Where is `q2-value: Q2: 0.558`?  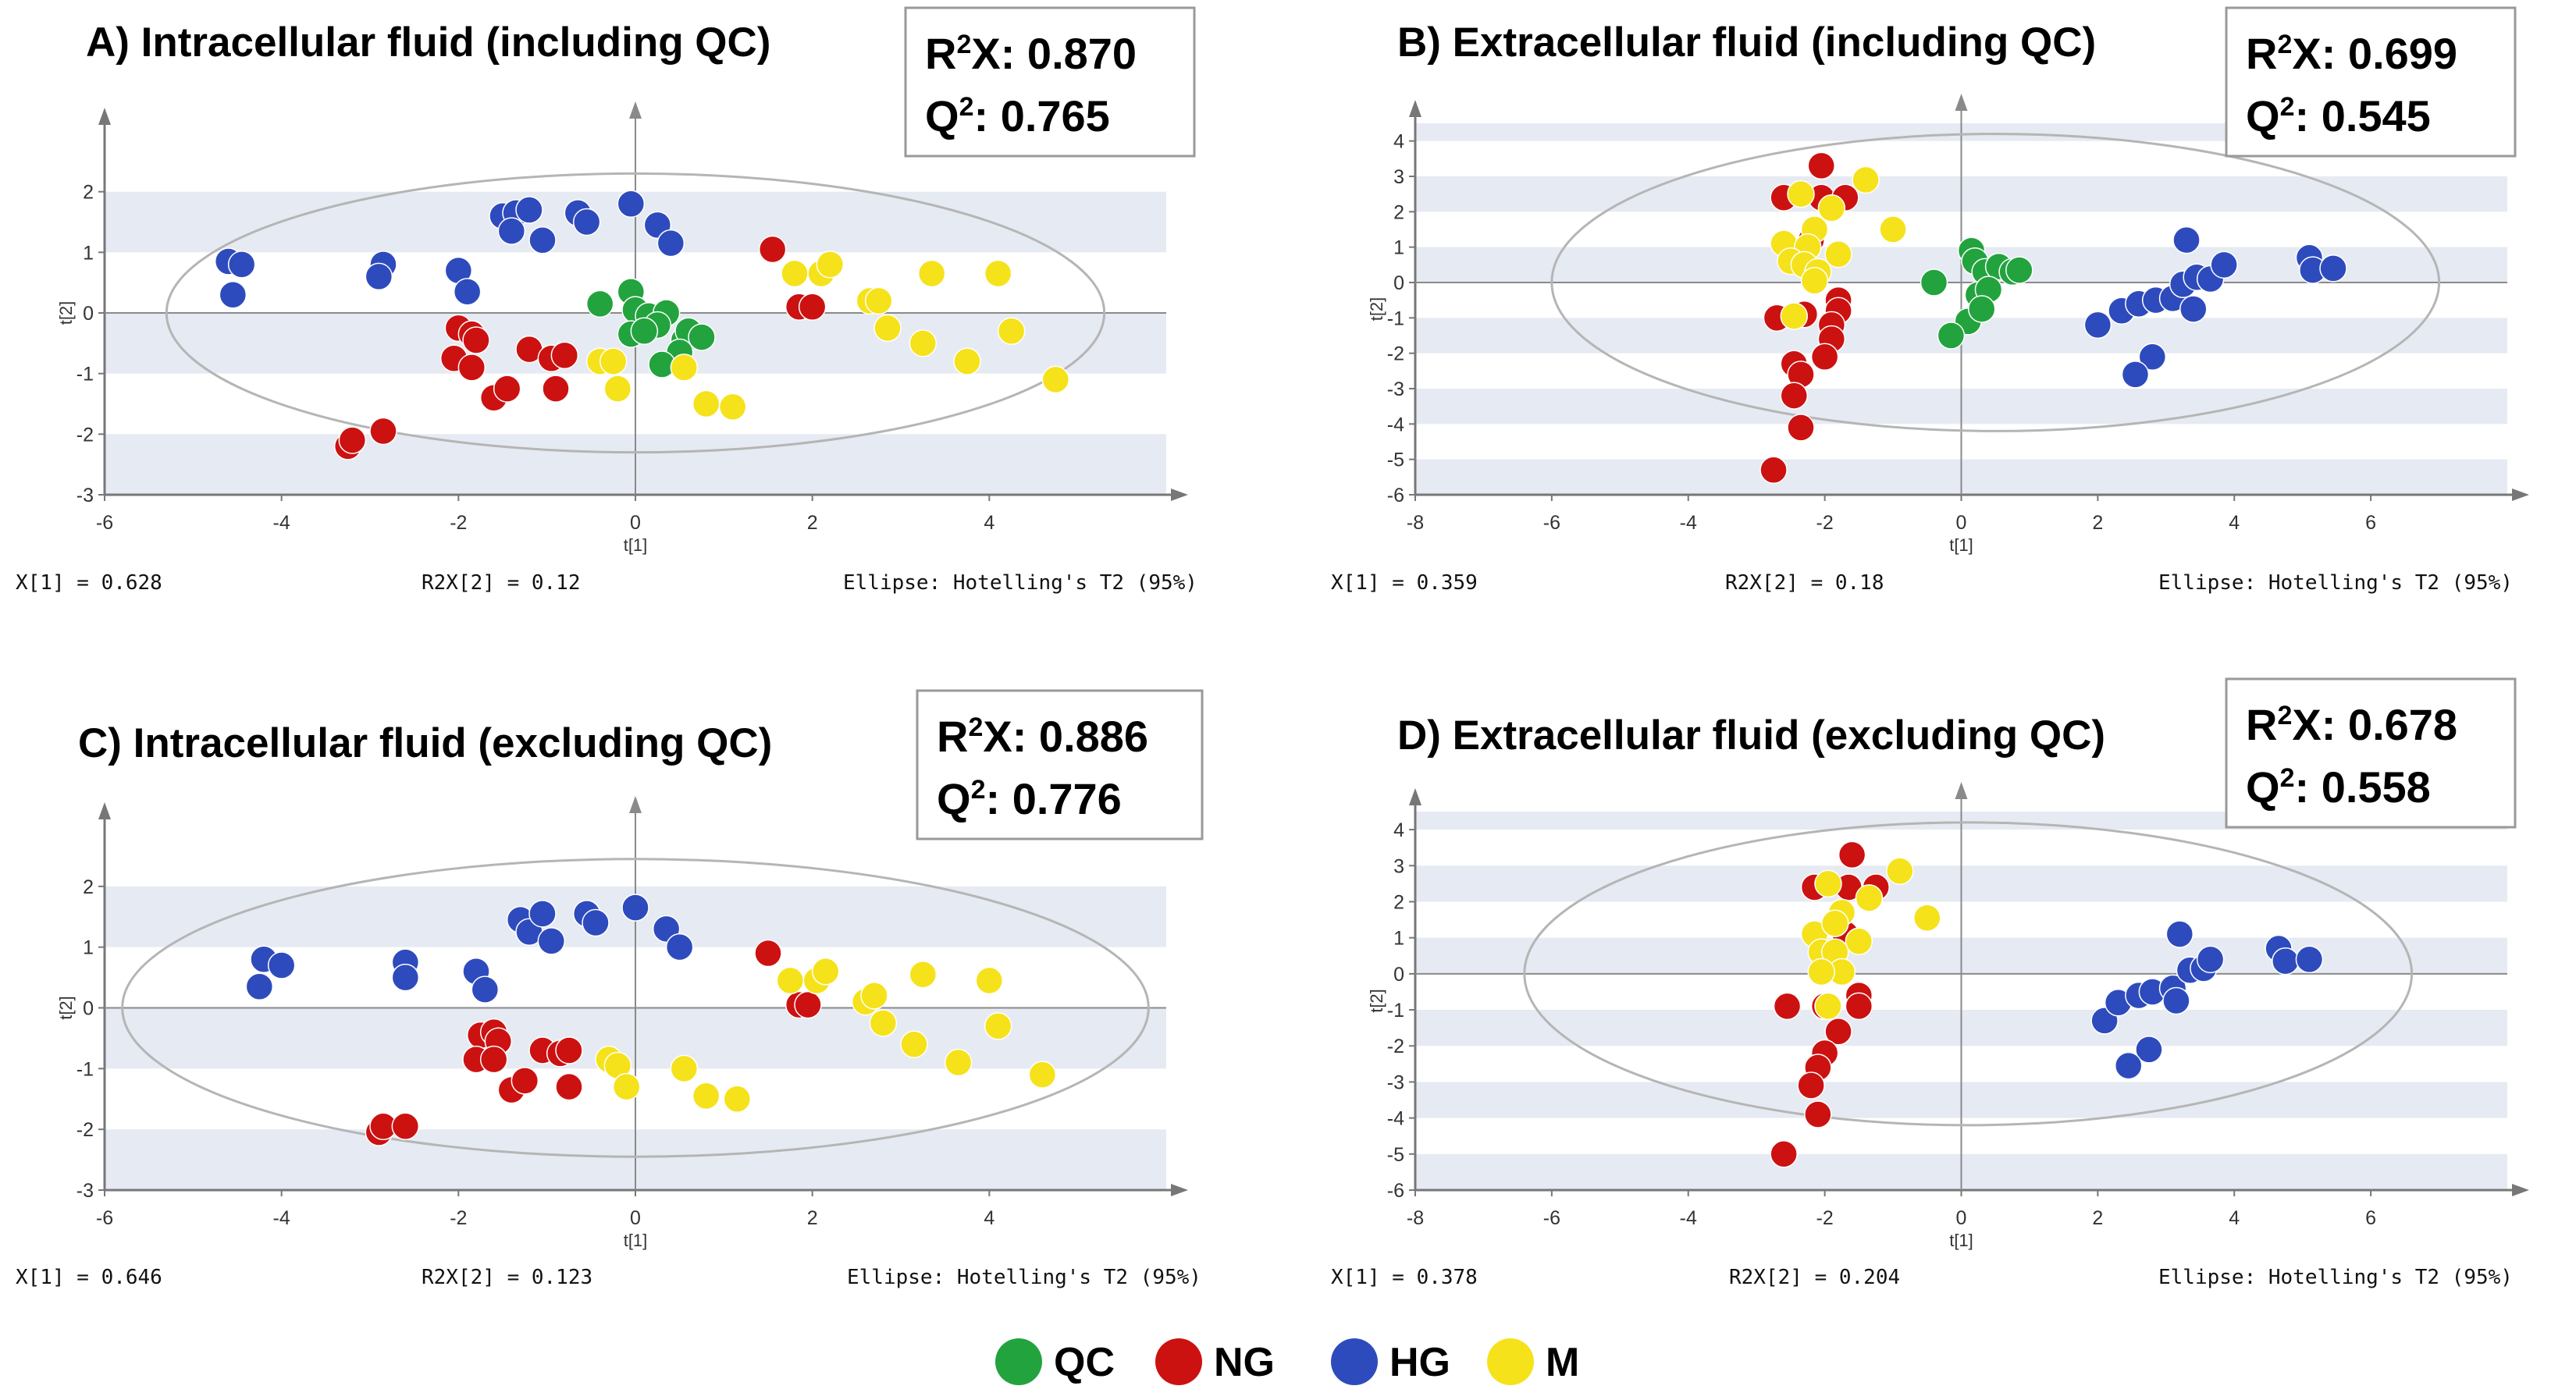 q2-value: Q2: 0.558 is located at coordinates (2338, 787).